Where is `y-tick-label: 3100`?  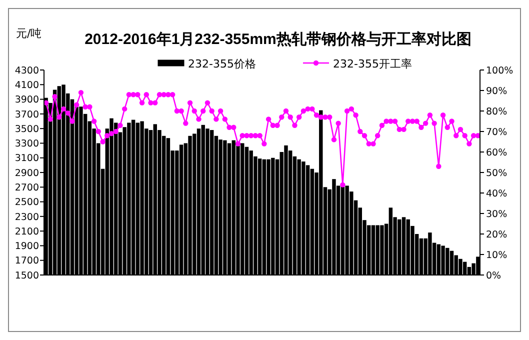 y-tick-label: 3100 is located at coordinates (26, 158).